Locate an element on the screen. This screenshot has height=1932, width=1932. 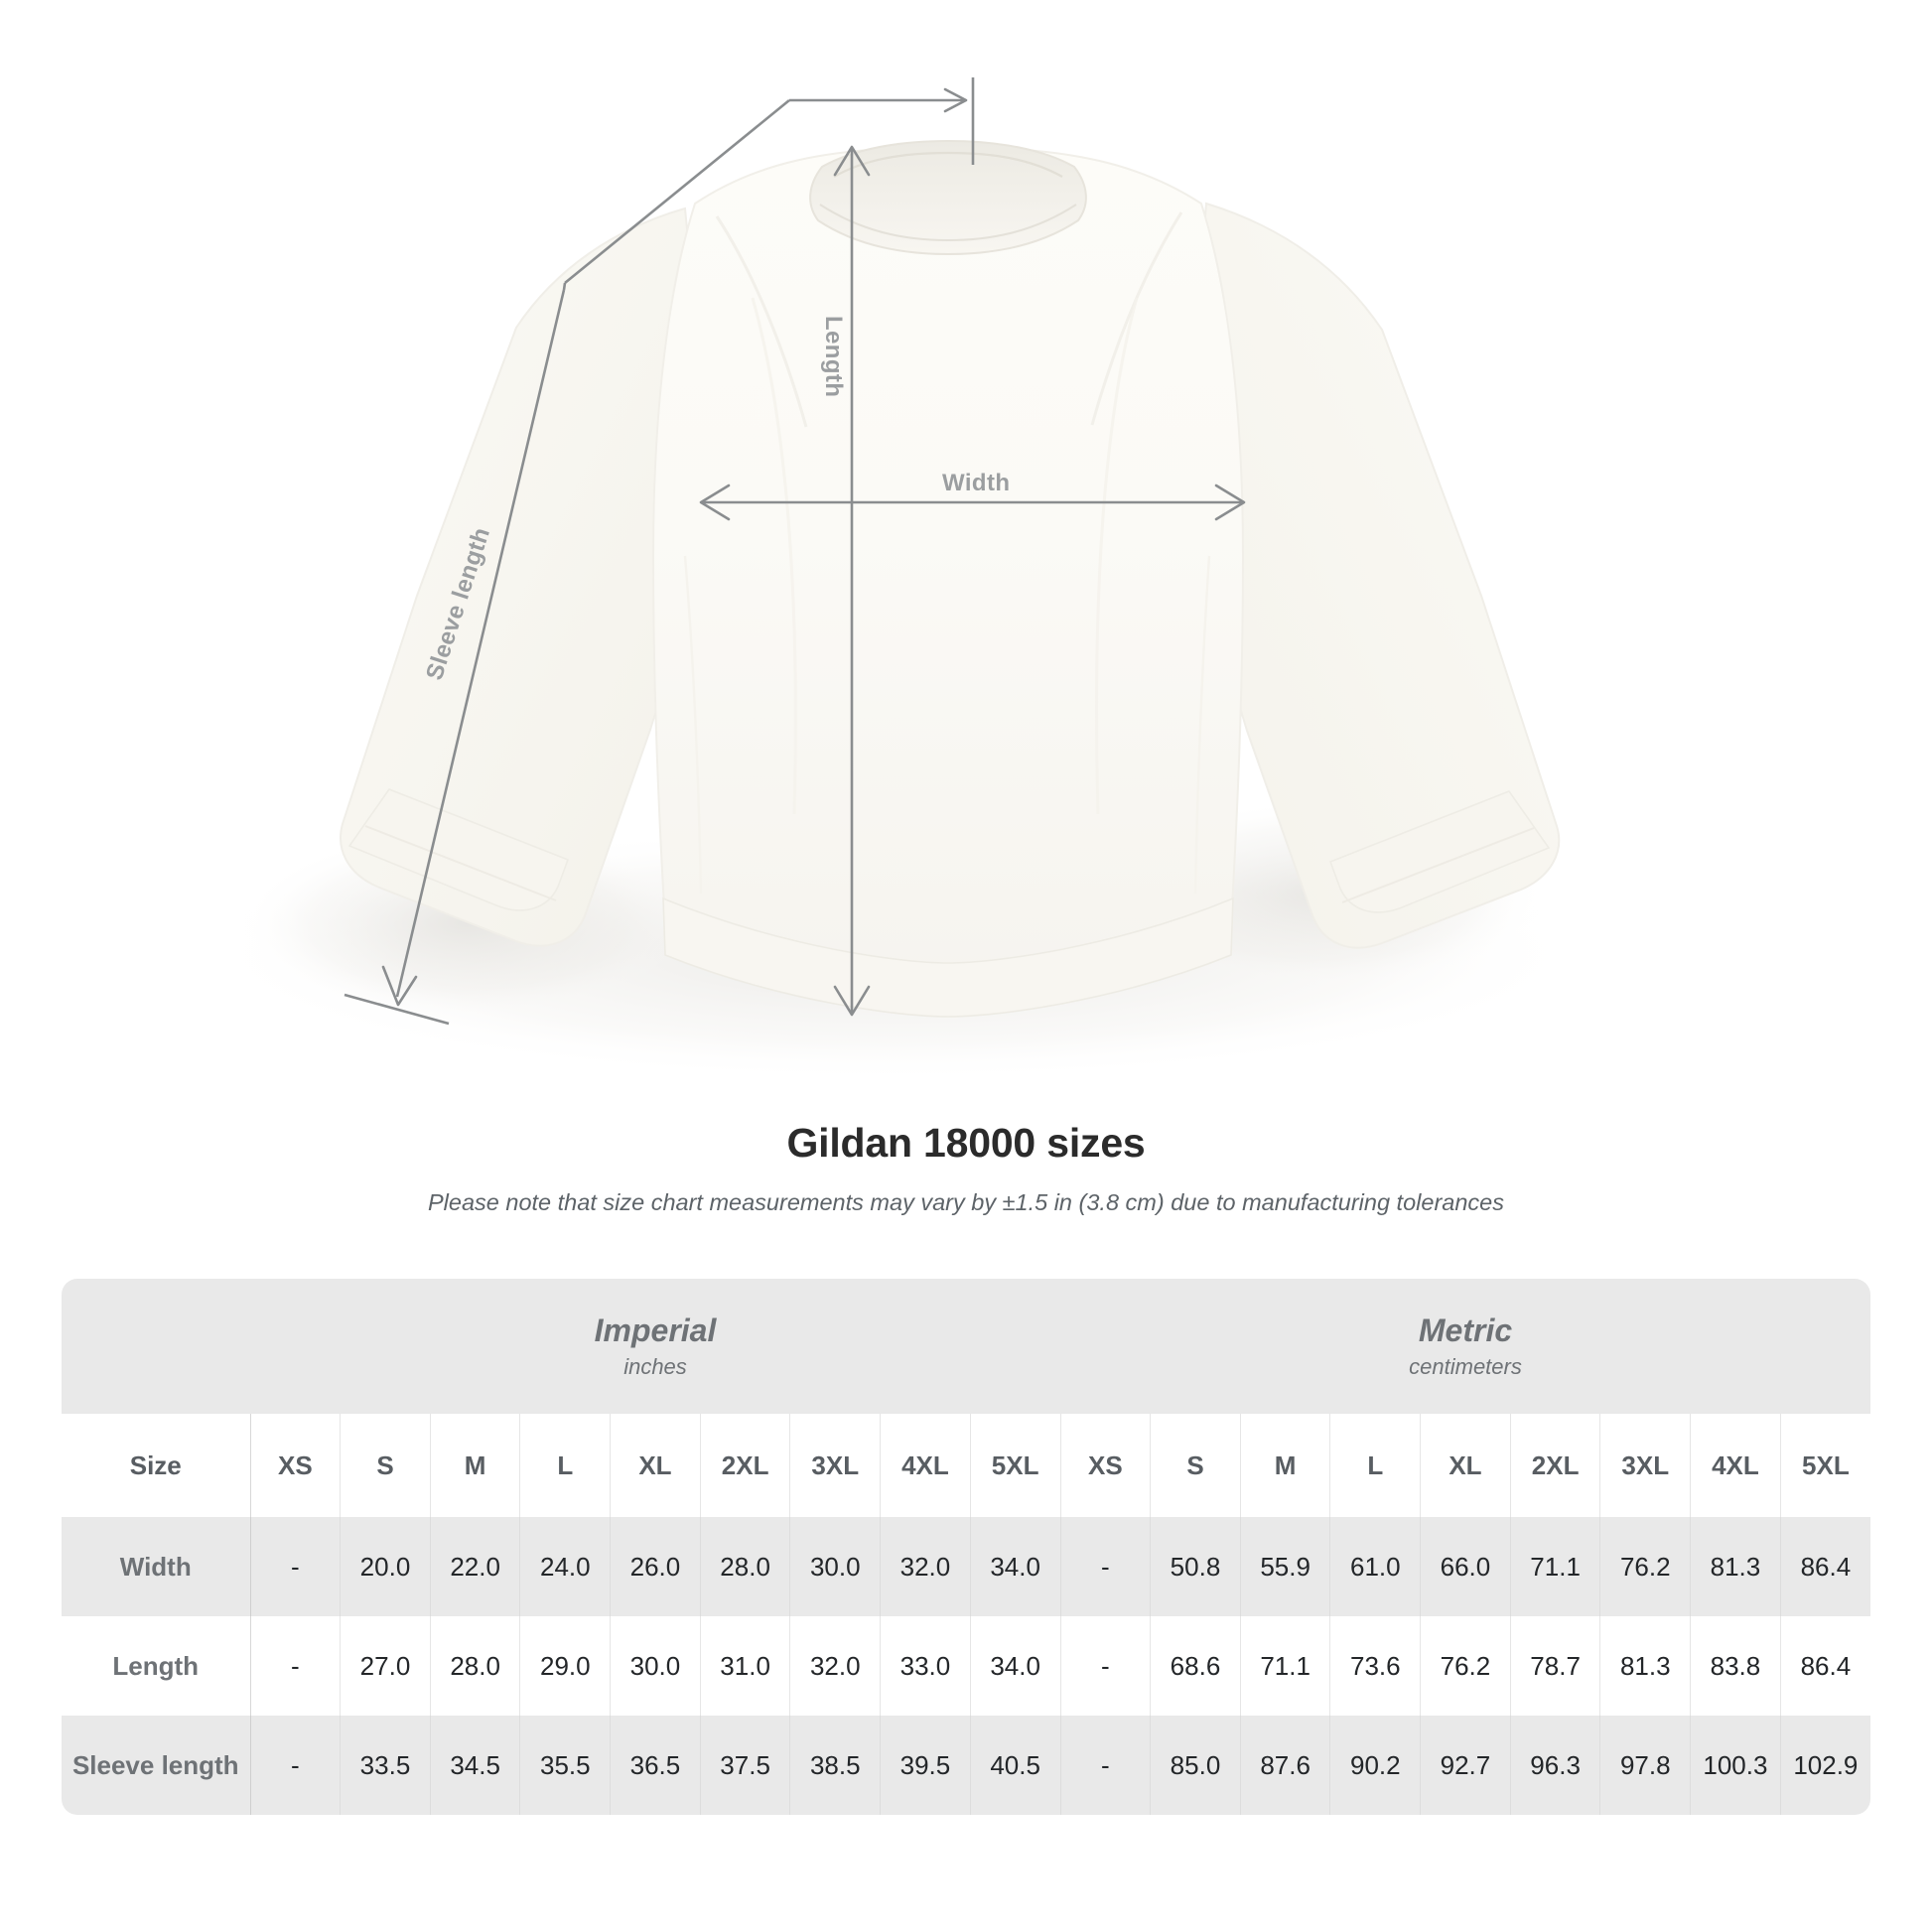
cell-length-metric-4xl: 83.8 is located at coordinates (1735, 1666).